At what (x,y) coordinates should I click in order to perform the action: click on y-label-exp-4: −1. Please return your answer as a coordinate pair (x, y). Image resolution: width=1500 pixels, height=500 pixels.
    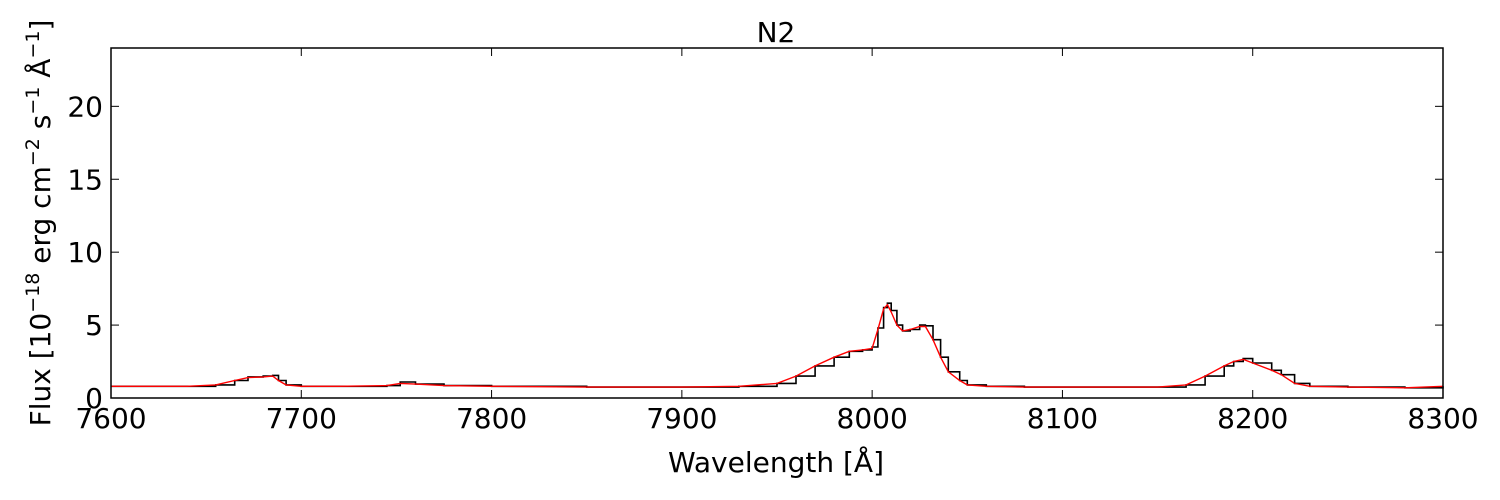
    Looking at the image, I should click on (33, 45).